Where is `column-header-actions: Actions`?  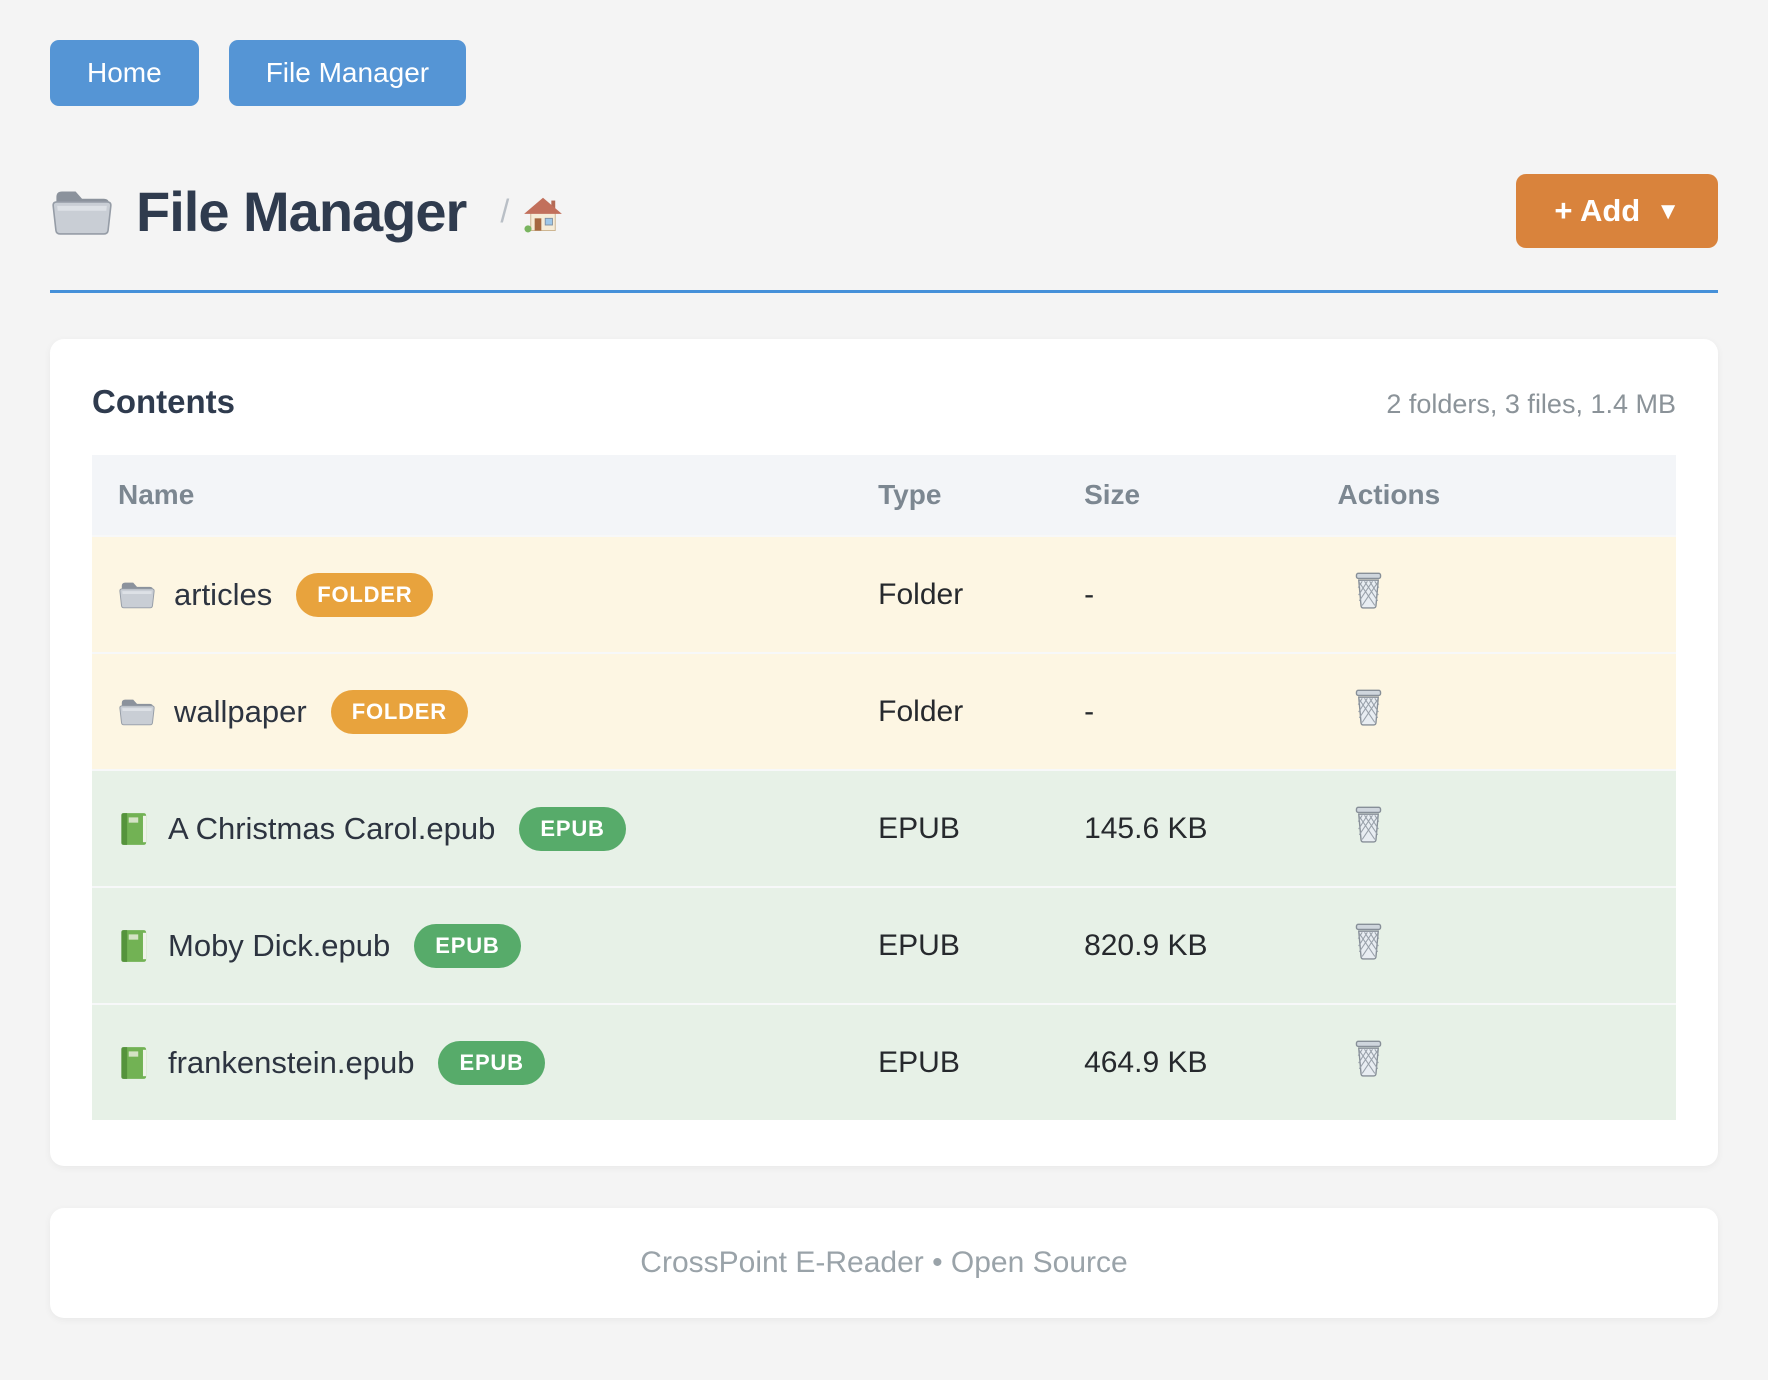 column-header-actions: Actions is located at coordinates (1501, 495).